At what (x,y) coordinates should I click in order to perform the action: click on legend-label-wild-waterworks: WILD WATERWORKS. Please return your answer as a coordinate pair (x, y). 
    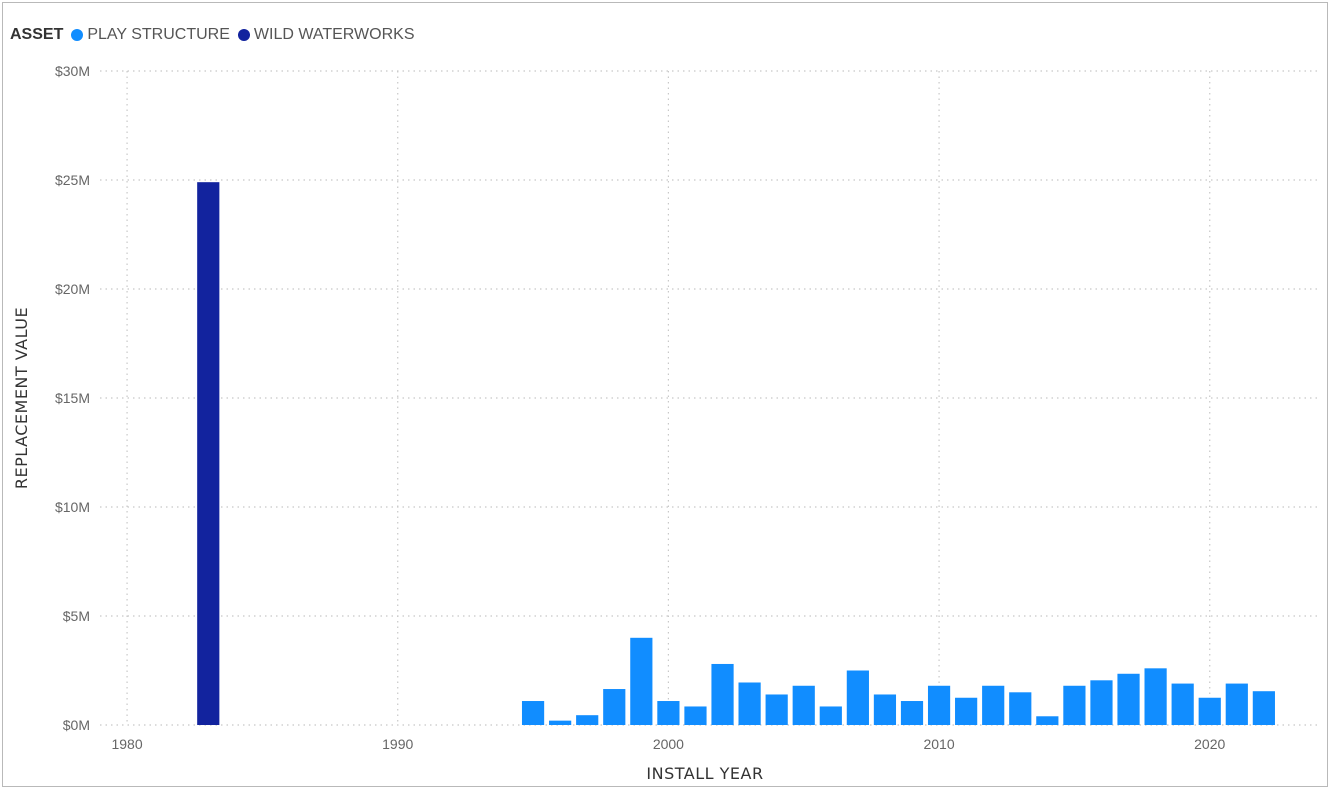
    Looking at the image, I should click on (334, 34).